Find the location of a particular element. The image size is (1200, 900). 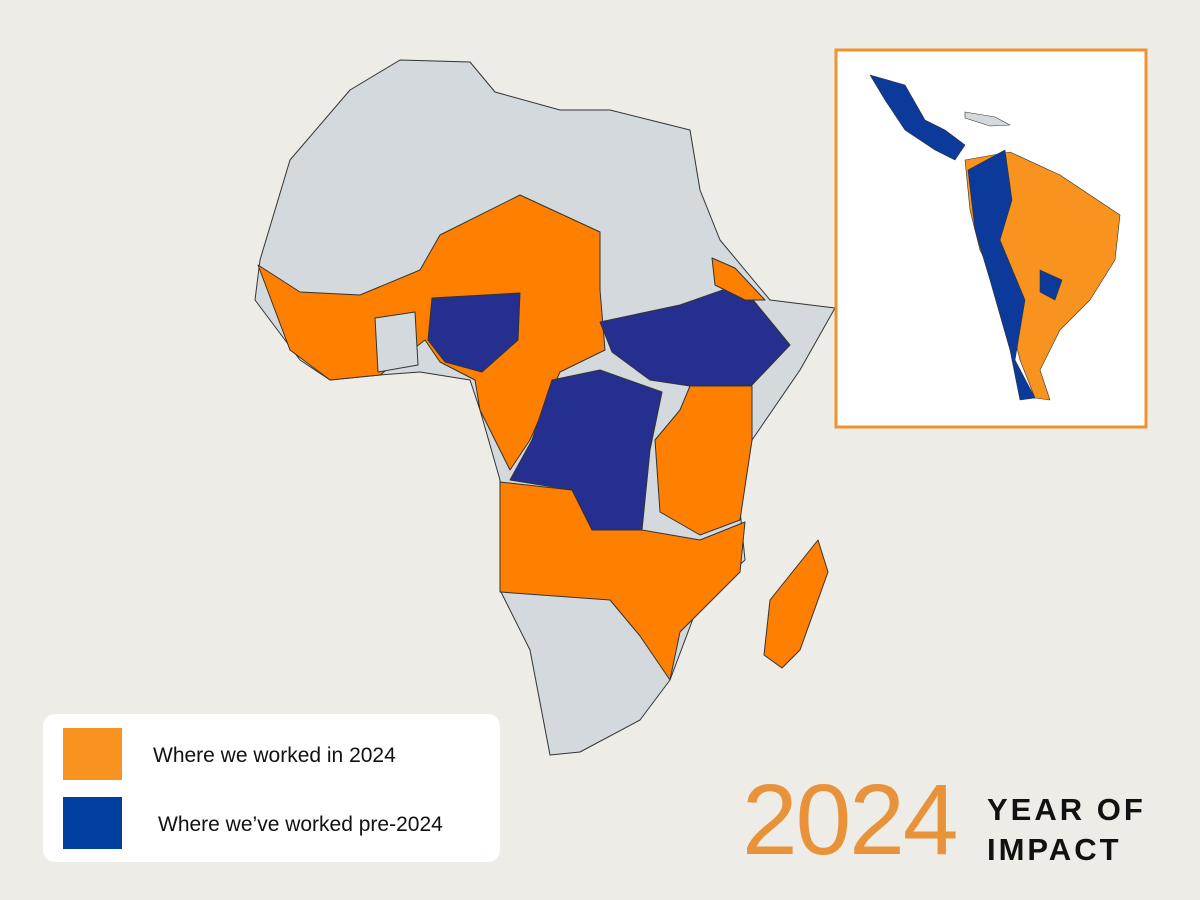

region-2024-east is located at coordinates (703, 460).